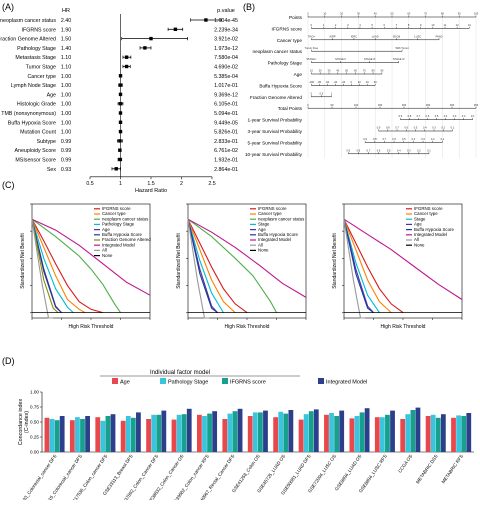 The width and height of the screenshot is (480, 505). I want to click on nomogram-tick-label: 5, so click(372, 25).